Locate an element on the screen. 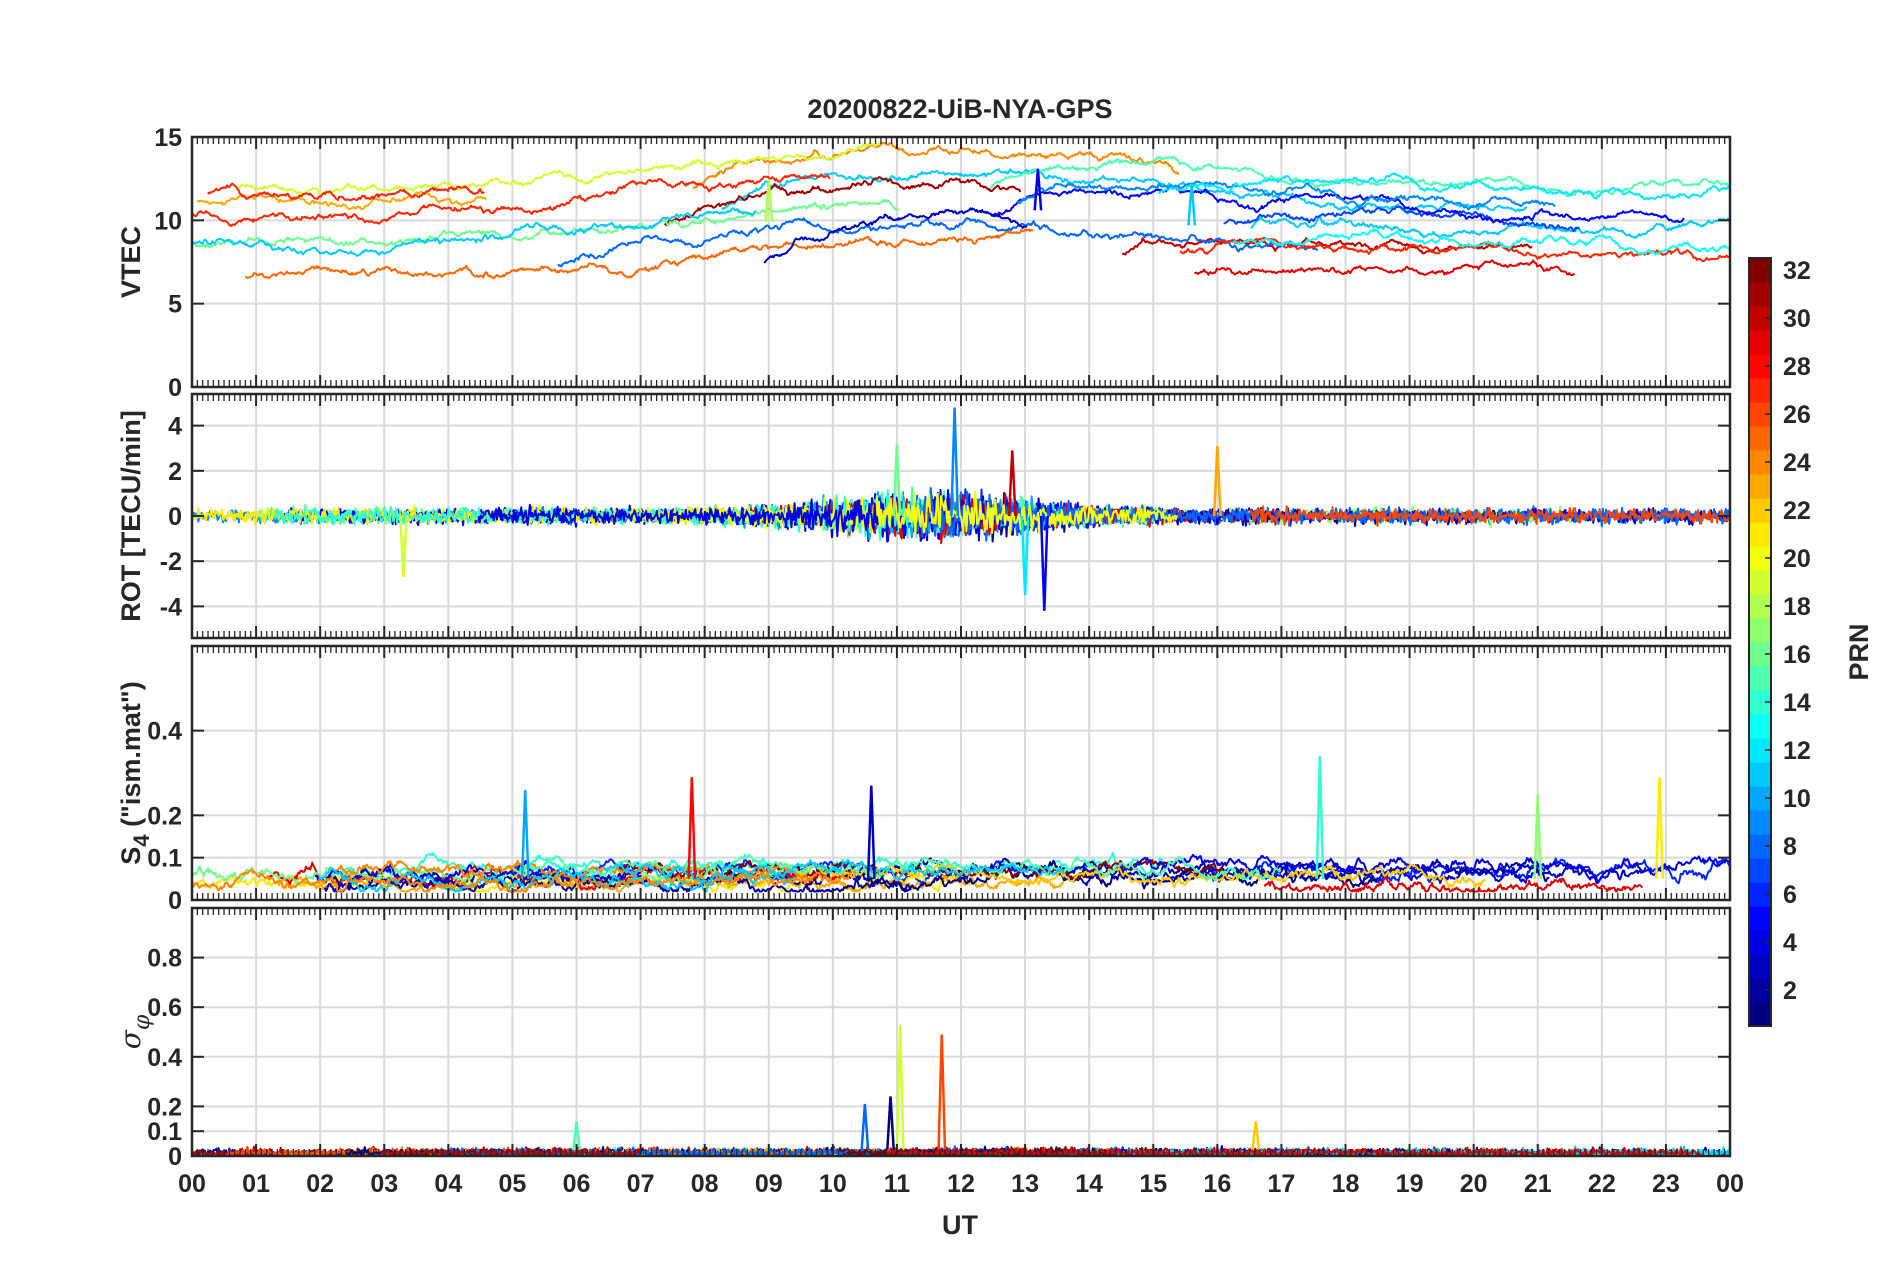 The height and width of the screenshot is (1272, 1902). y-tick-label: 0.6 is located at coordinates (164, 1008).